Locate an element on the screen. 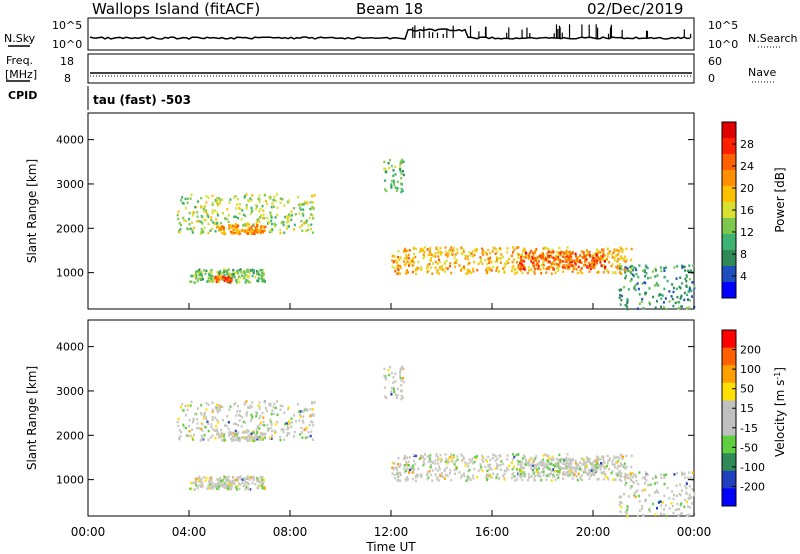  power-colorbar-tick-label: 20 is located at coordinates (747, 188).